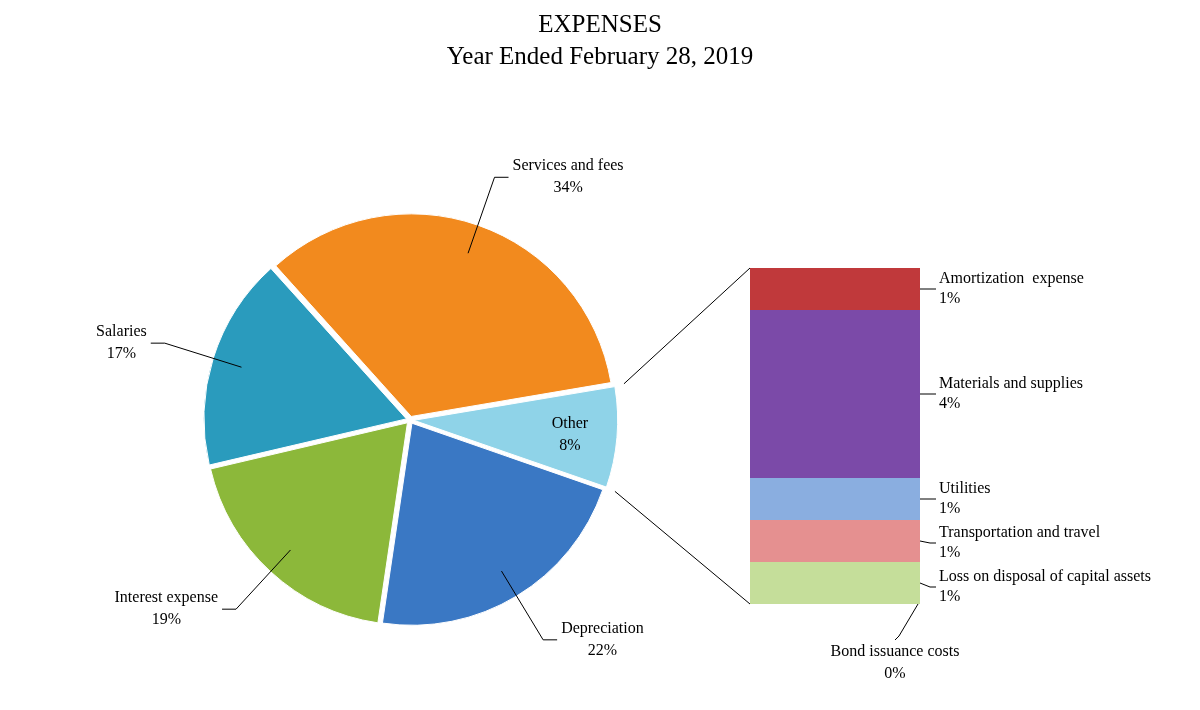 The width and height of the screenshot is (1200, 710). Describe the element at coordinates (1020, 532) in the screenshot. I see `series-label: Transportation and travel` at that location.